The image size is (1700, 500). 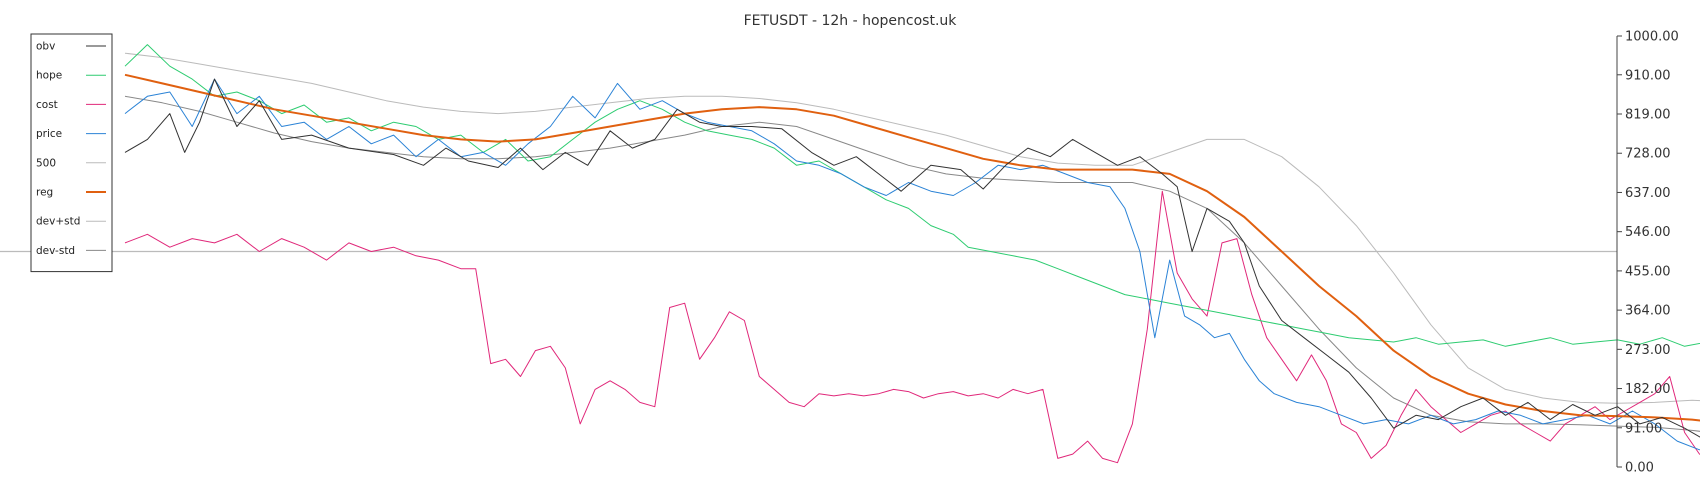 I want to click on legend-label: obv, so click(x=45, y=47).